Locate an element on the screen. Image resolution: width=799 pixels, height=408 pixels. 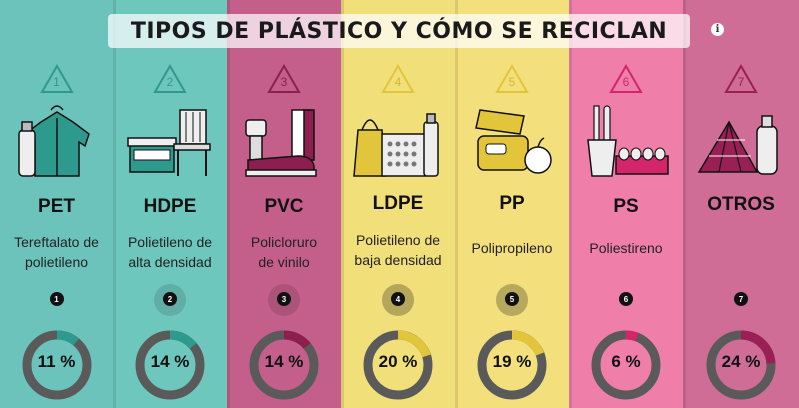
title-banner: TIPOS DE PLÁSTICO Y CÓMO SE RECICLAN is located at coordinates (399, 31).